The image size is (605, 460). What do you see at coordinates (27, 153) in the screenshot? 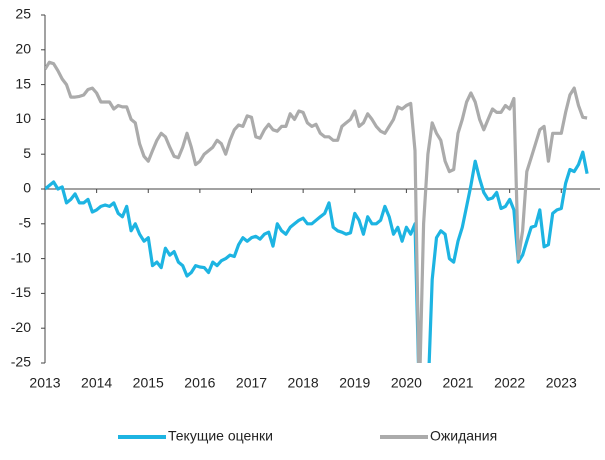
I see `y-tick-label: 5` at bounding box center [27, 153].